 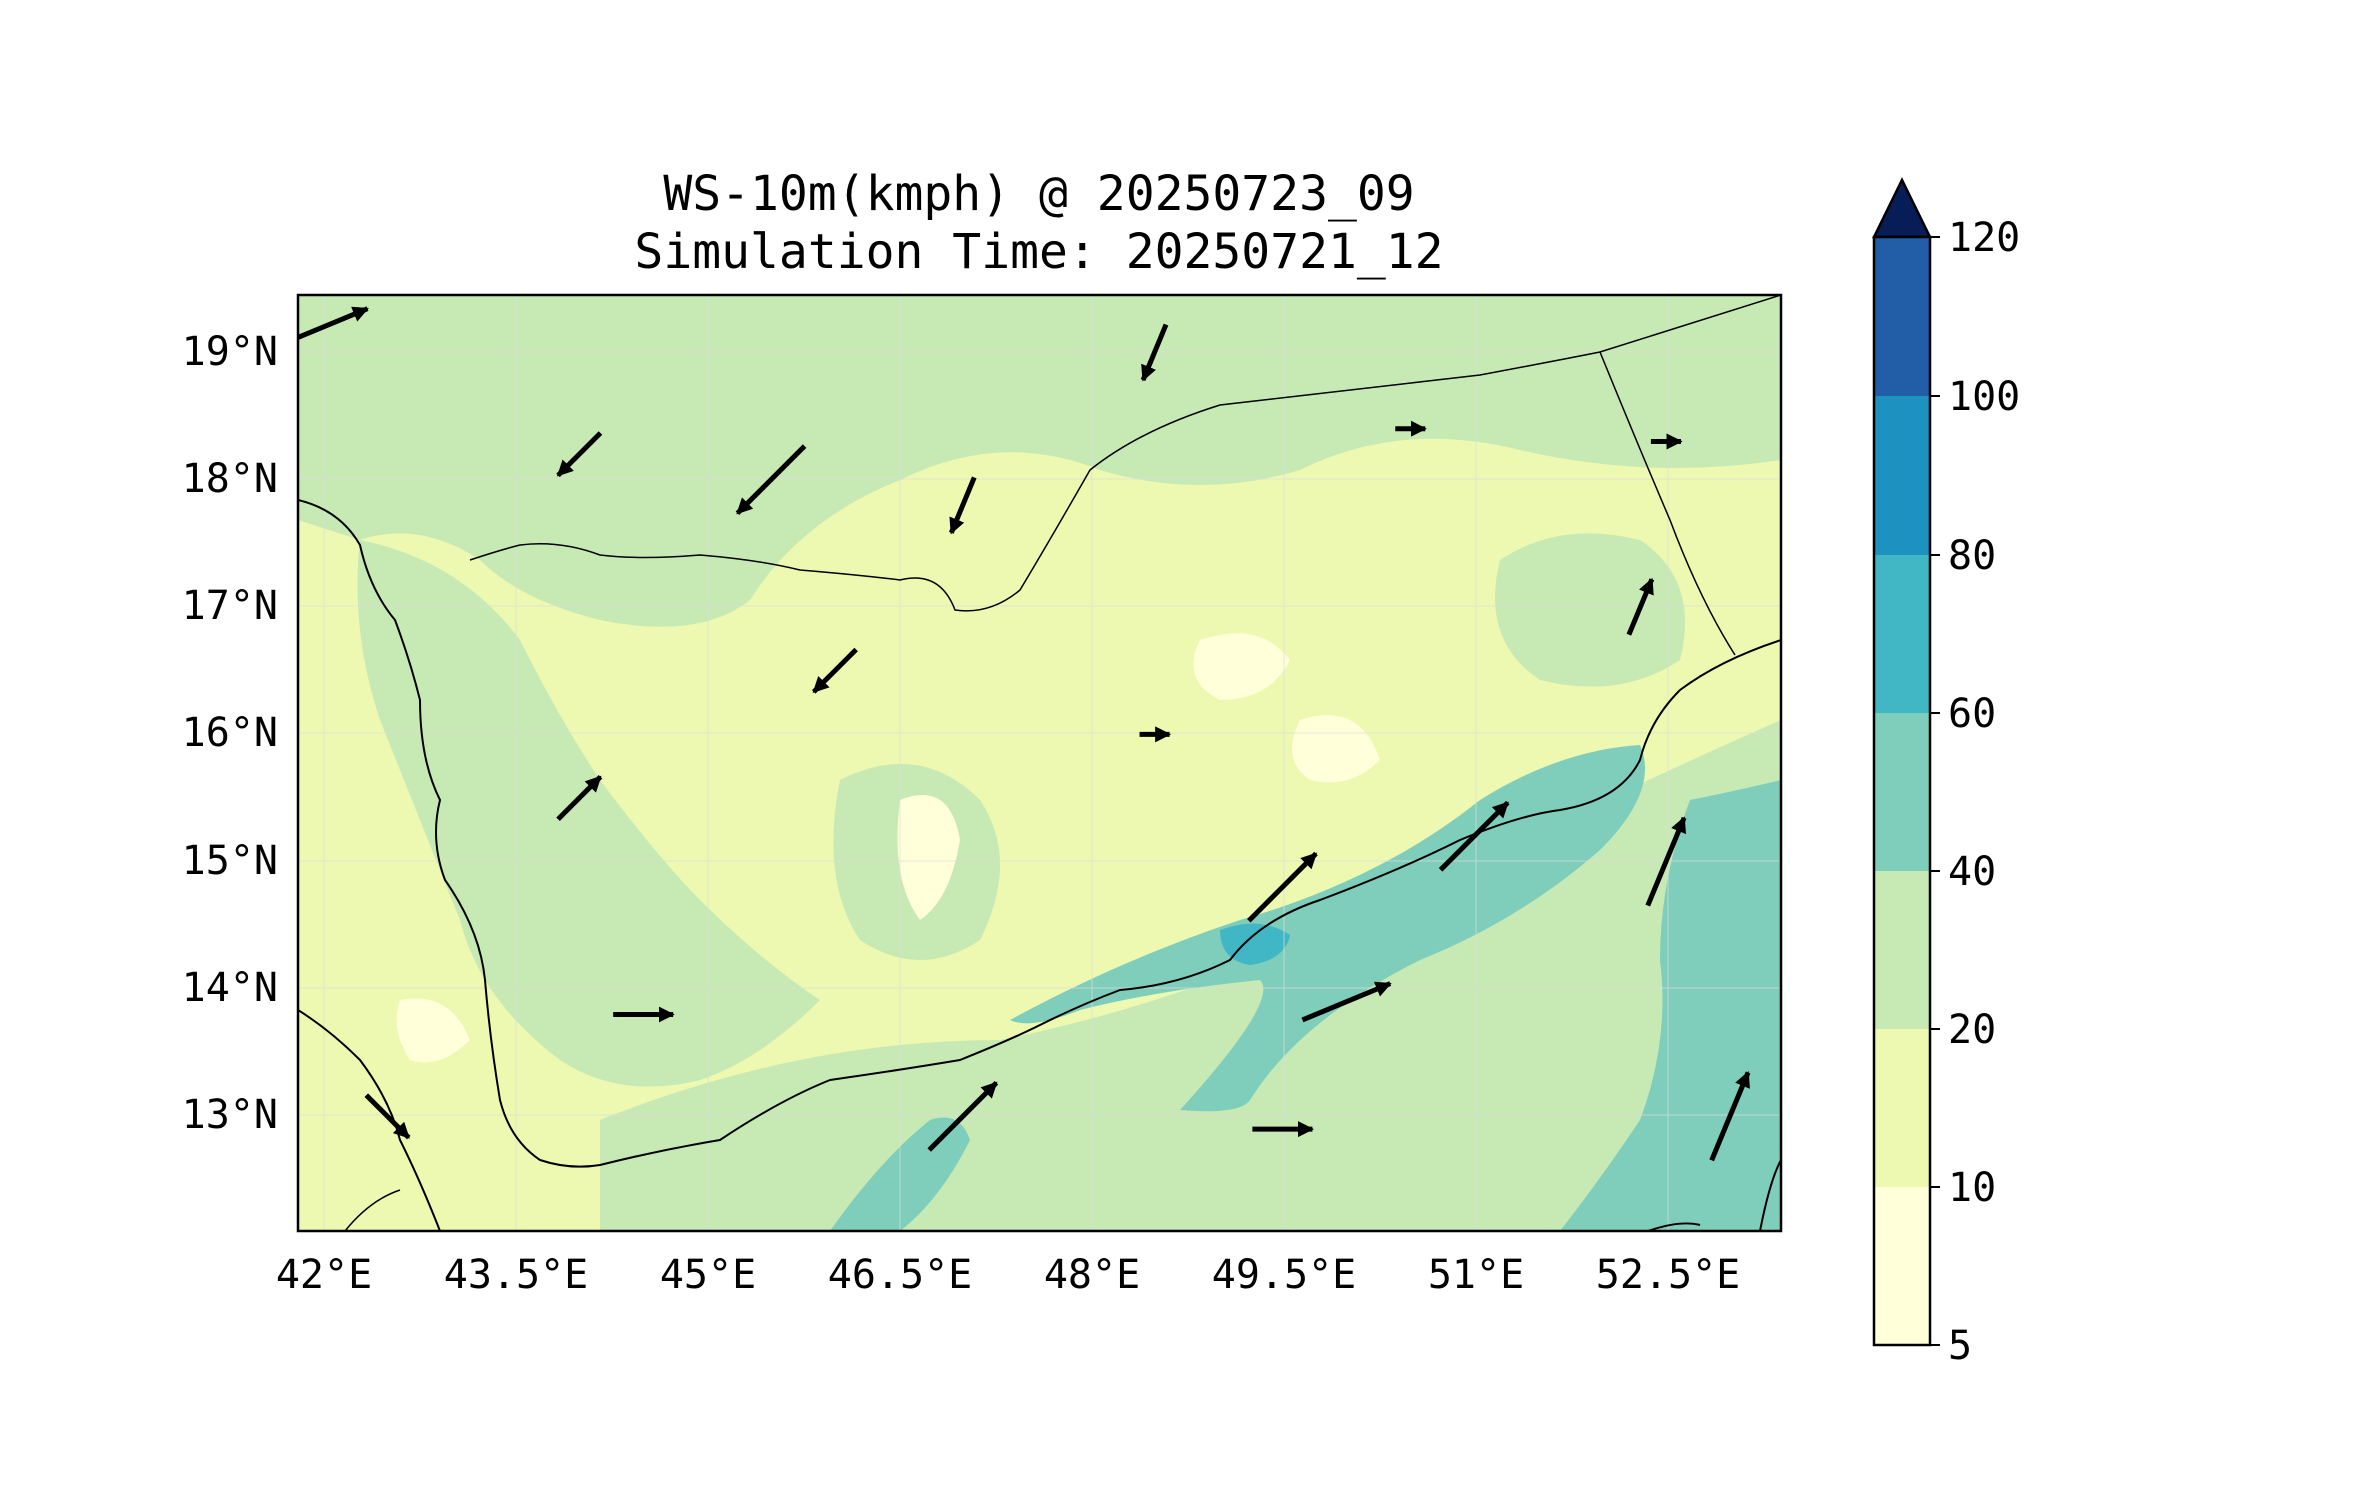 I want to click on colorbar-label: 10, so click(x=1972, y=1188).